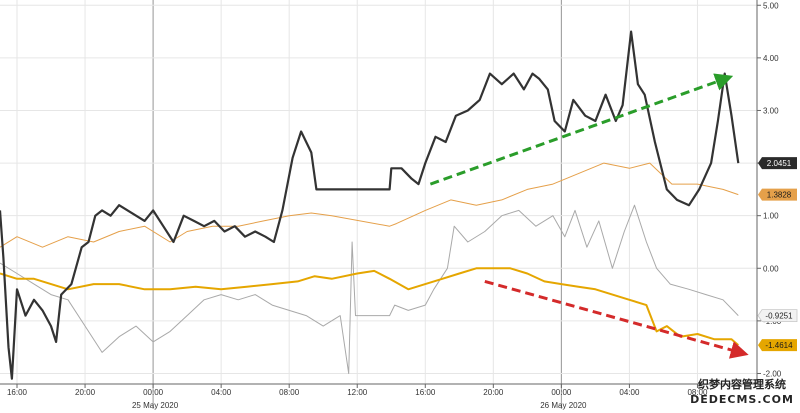 The height and width of the screenshot is (413, 800). What do you see at coordinates (771, 216) in the screenshot?
I see `y-tick-label: 1.00` at bounding box center [771, 216].